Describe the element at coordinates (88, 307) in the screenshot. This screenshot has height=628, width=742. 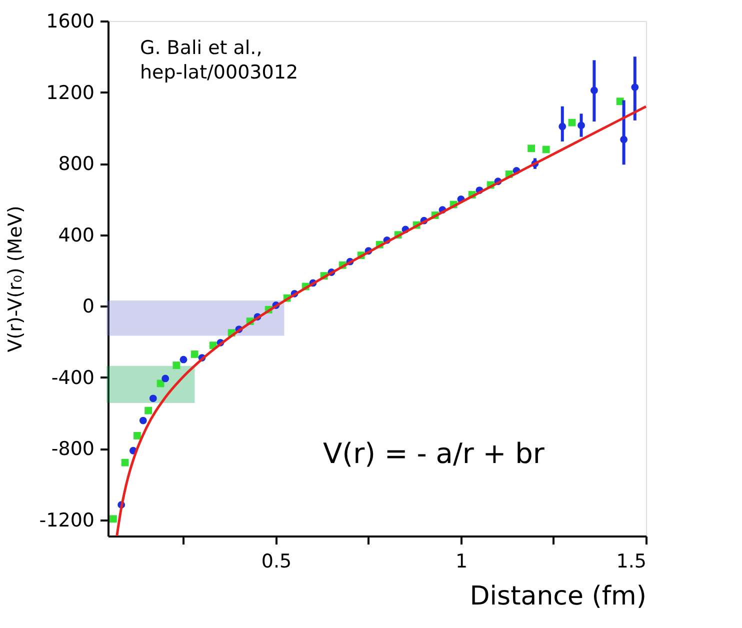
I see `y-tick-label: 0` at that location.